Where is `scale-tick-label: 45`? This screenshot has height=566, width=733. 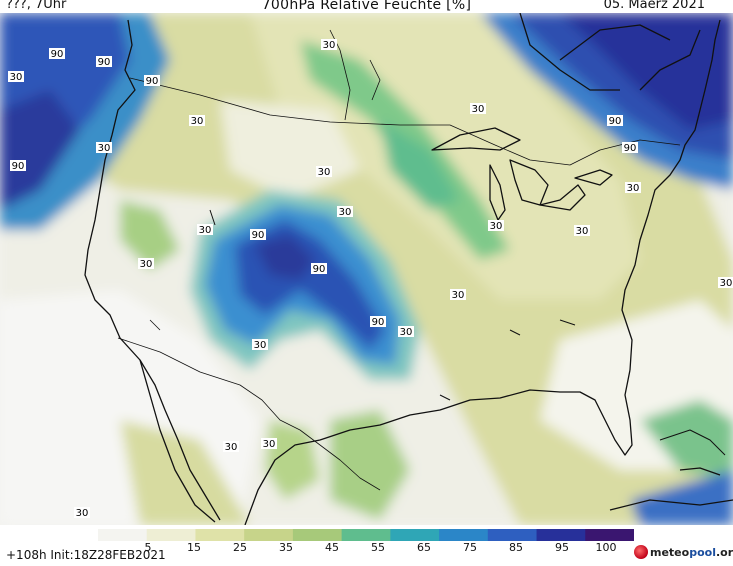
scale-tick-label: 45 is located at coordinates (332, 547).